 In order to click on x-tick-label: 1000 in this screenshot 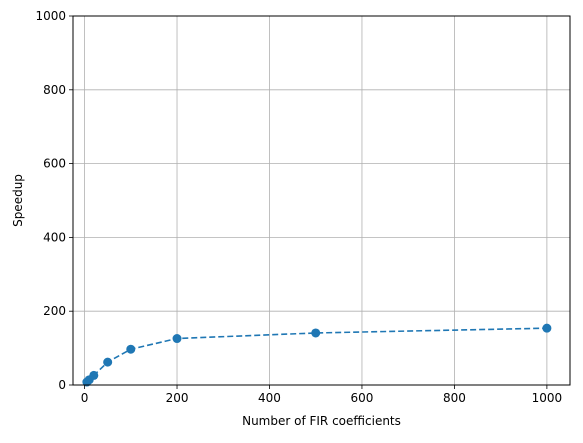, I will do `click(547, 398)`.